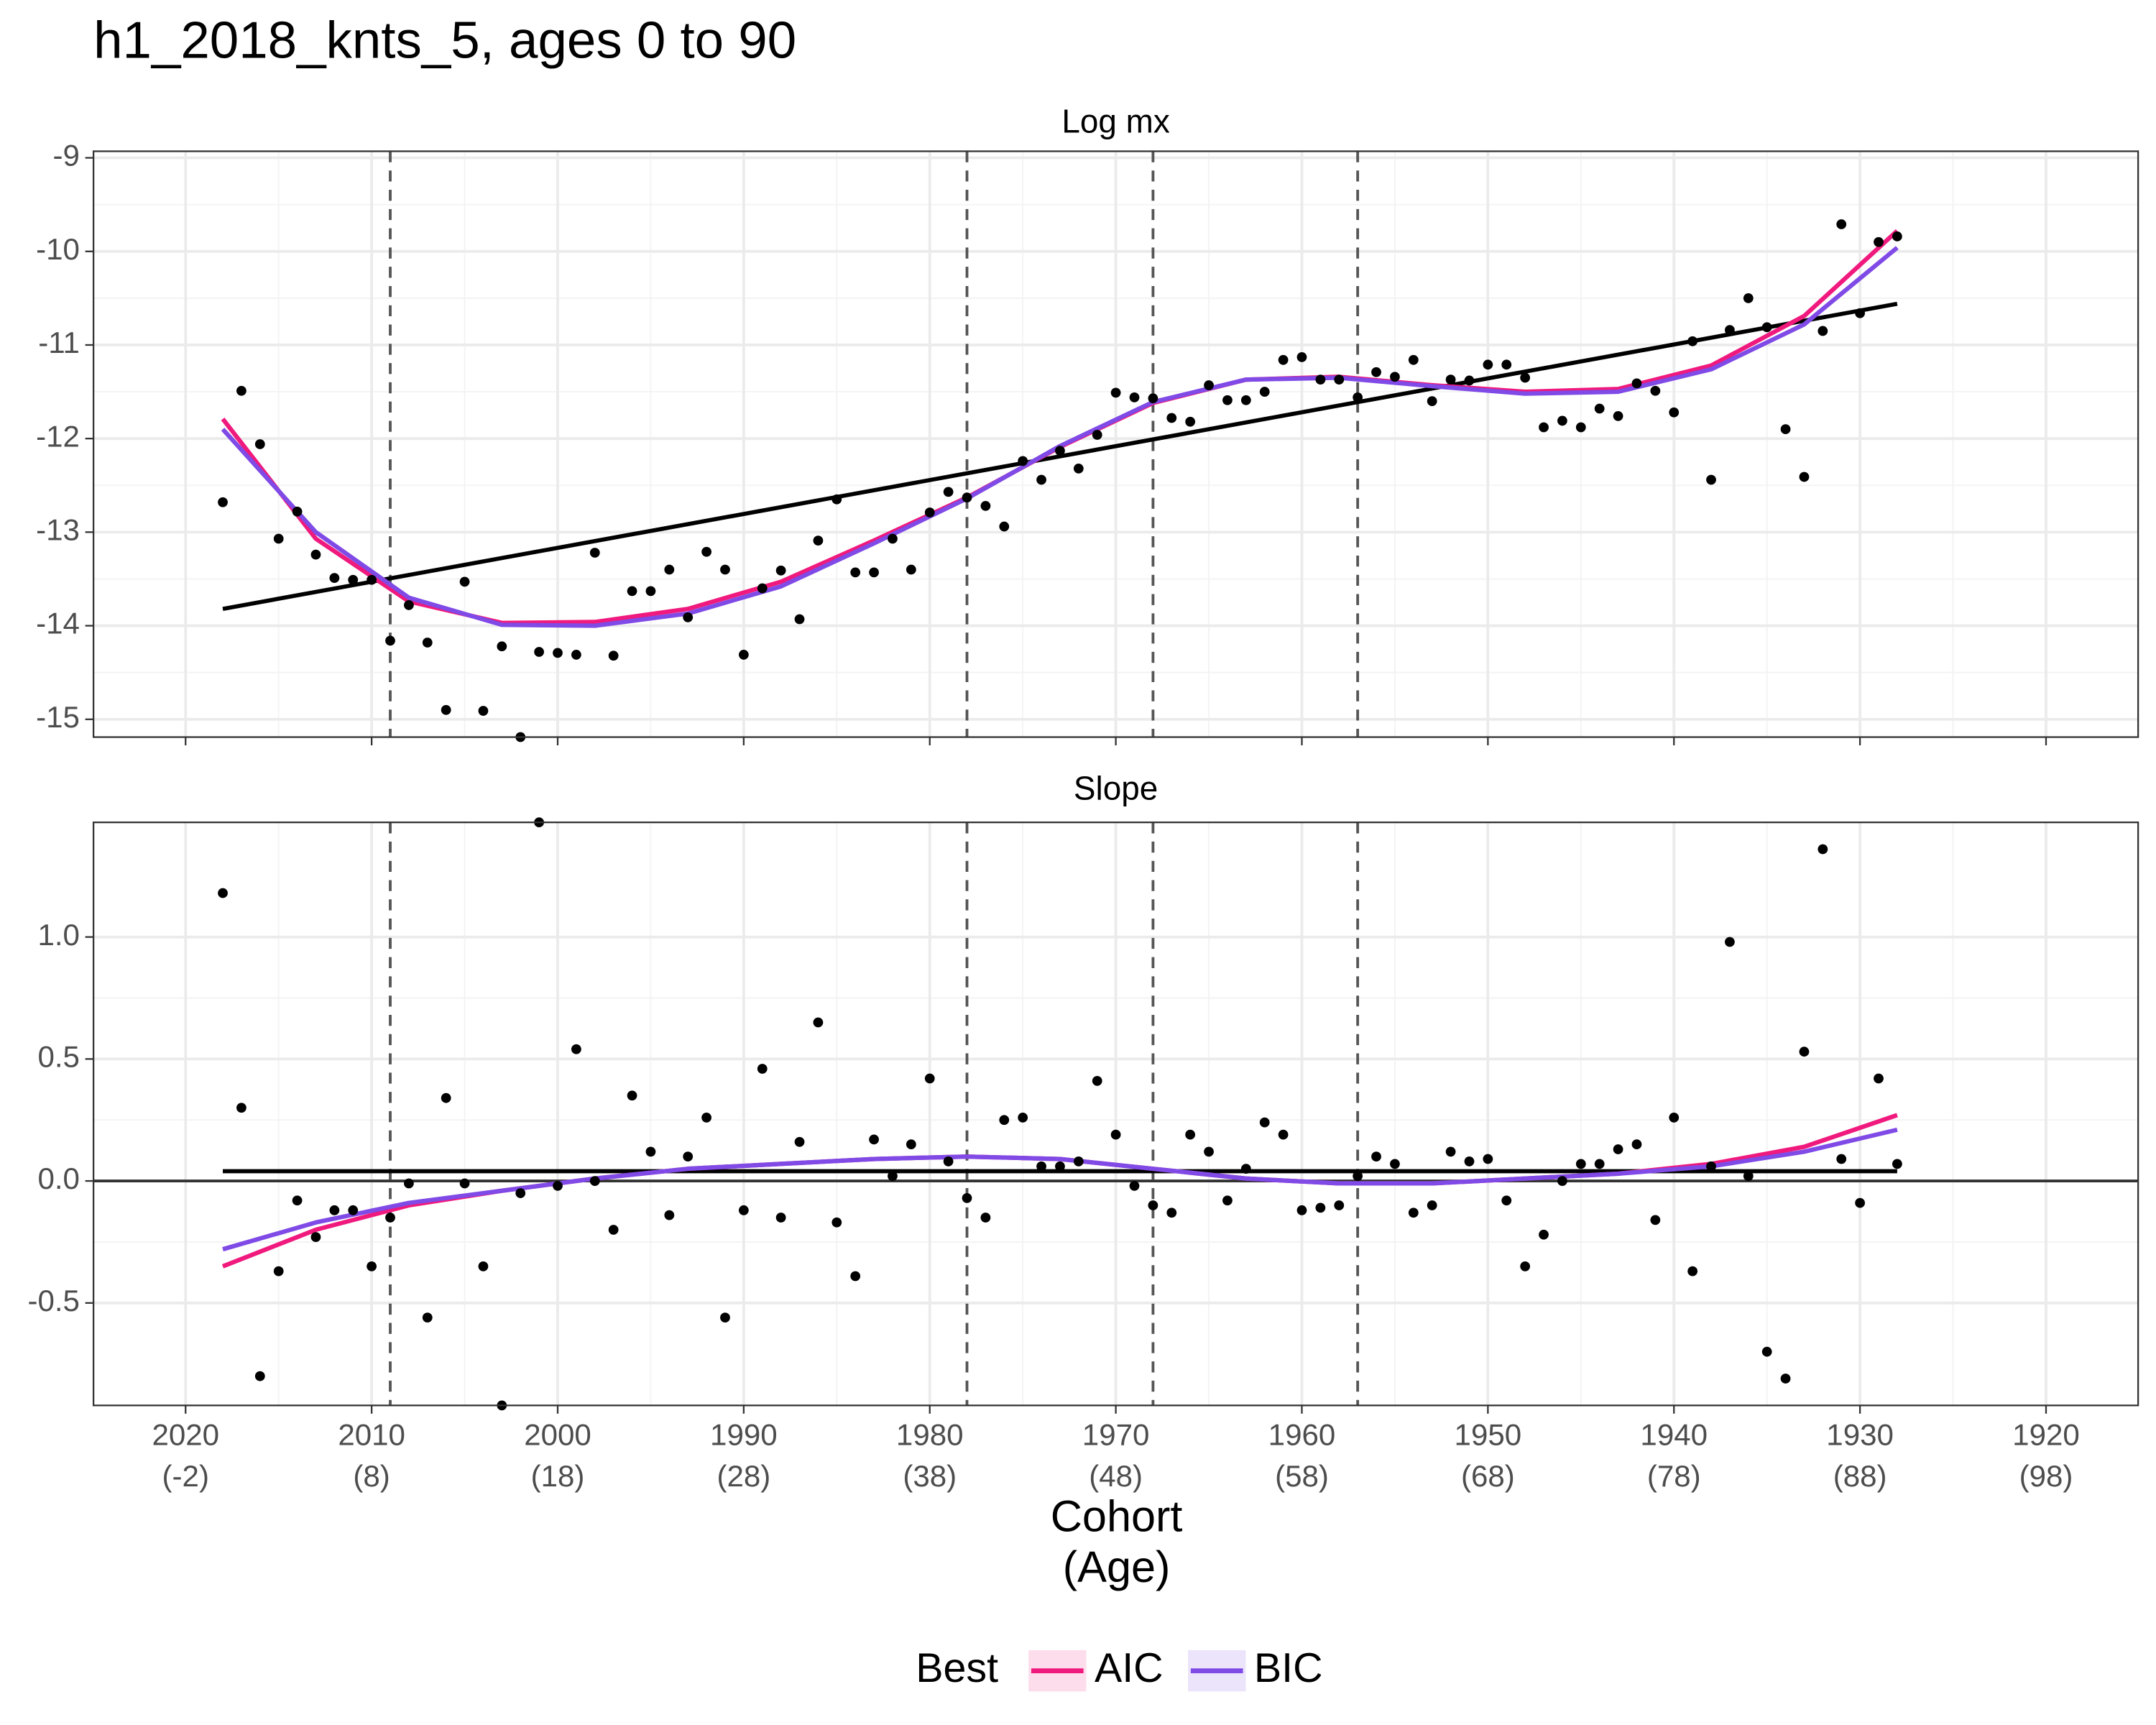  I want to click on fit-line, so click(1060, 1189).